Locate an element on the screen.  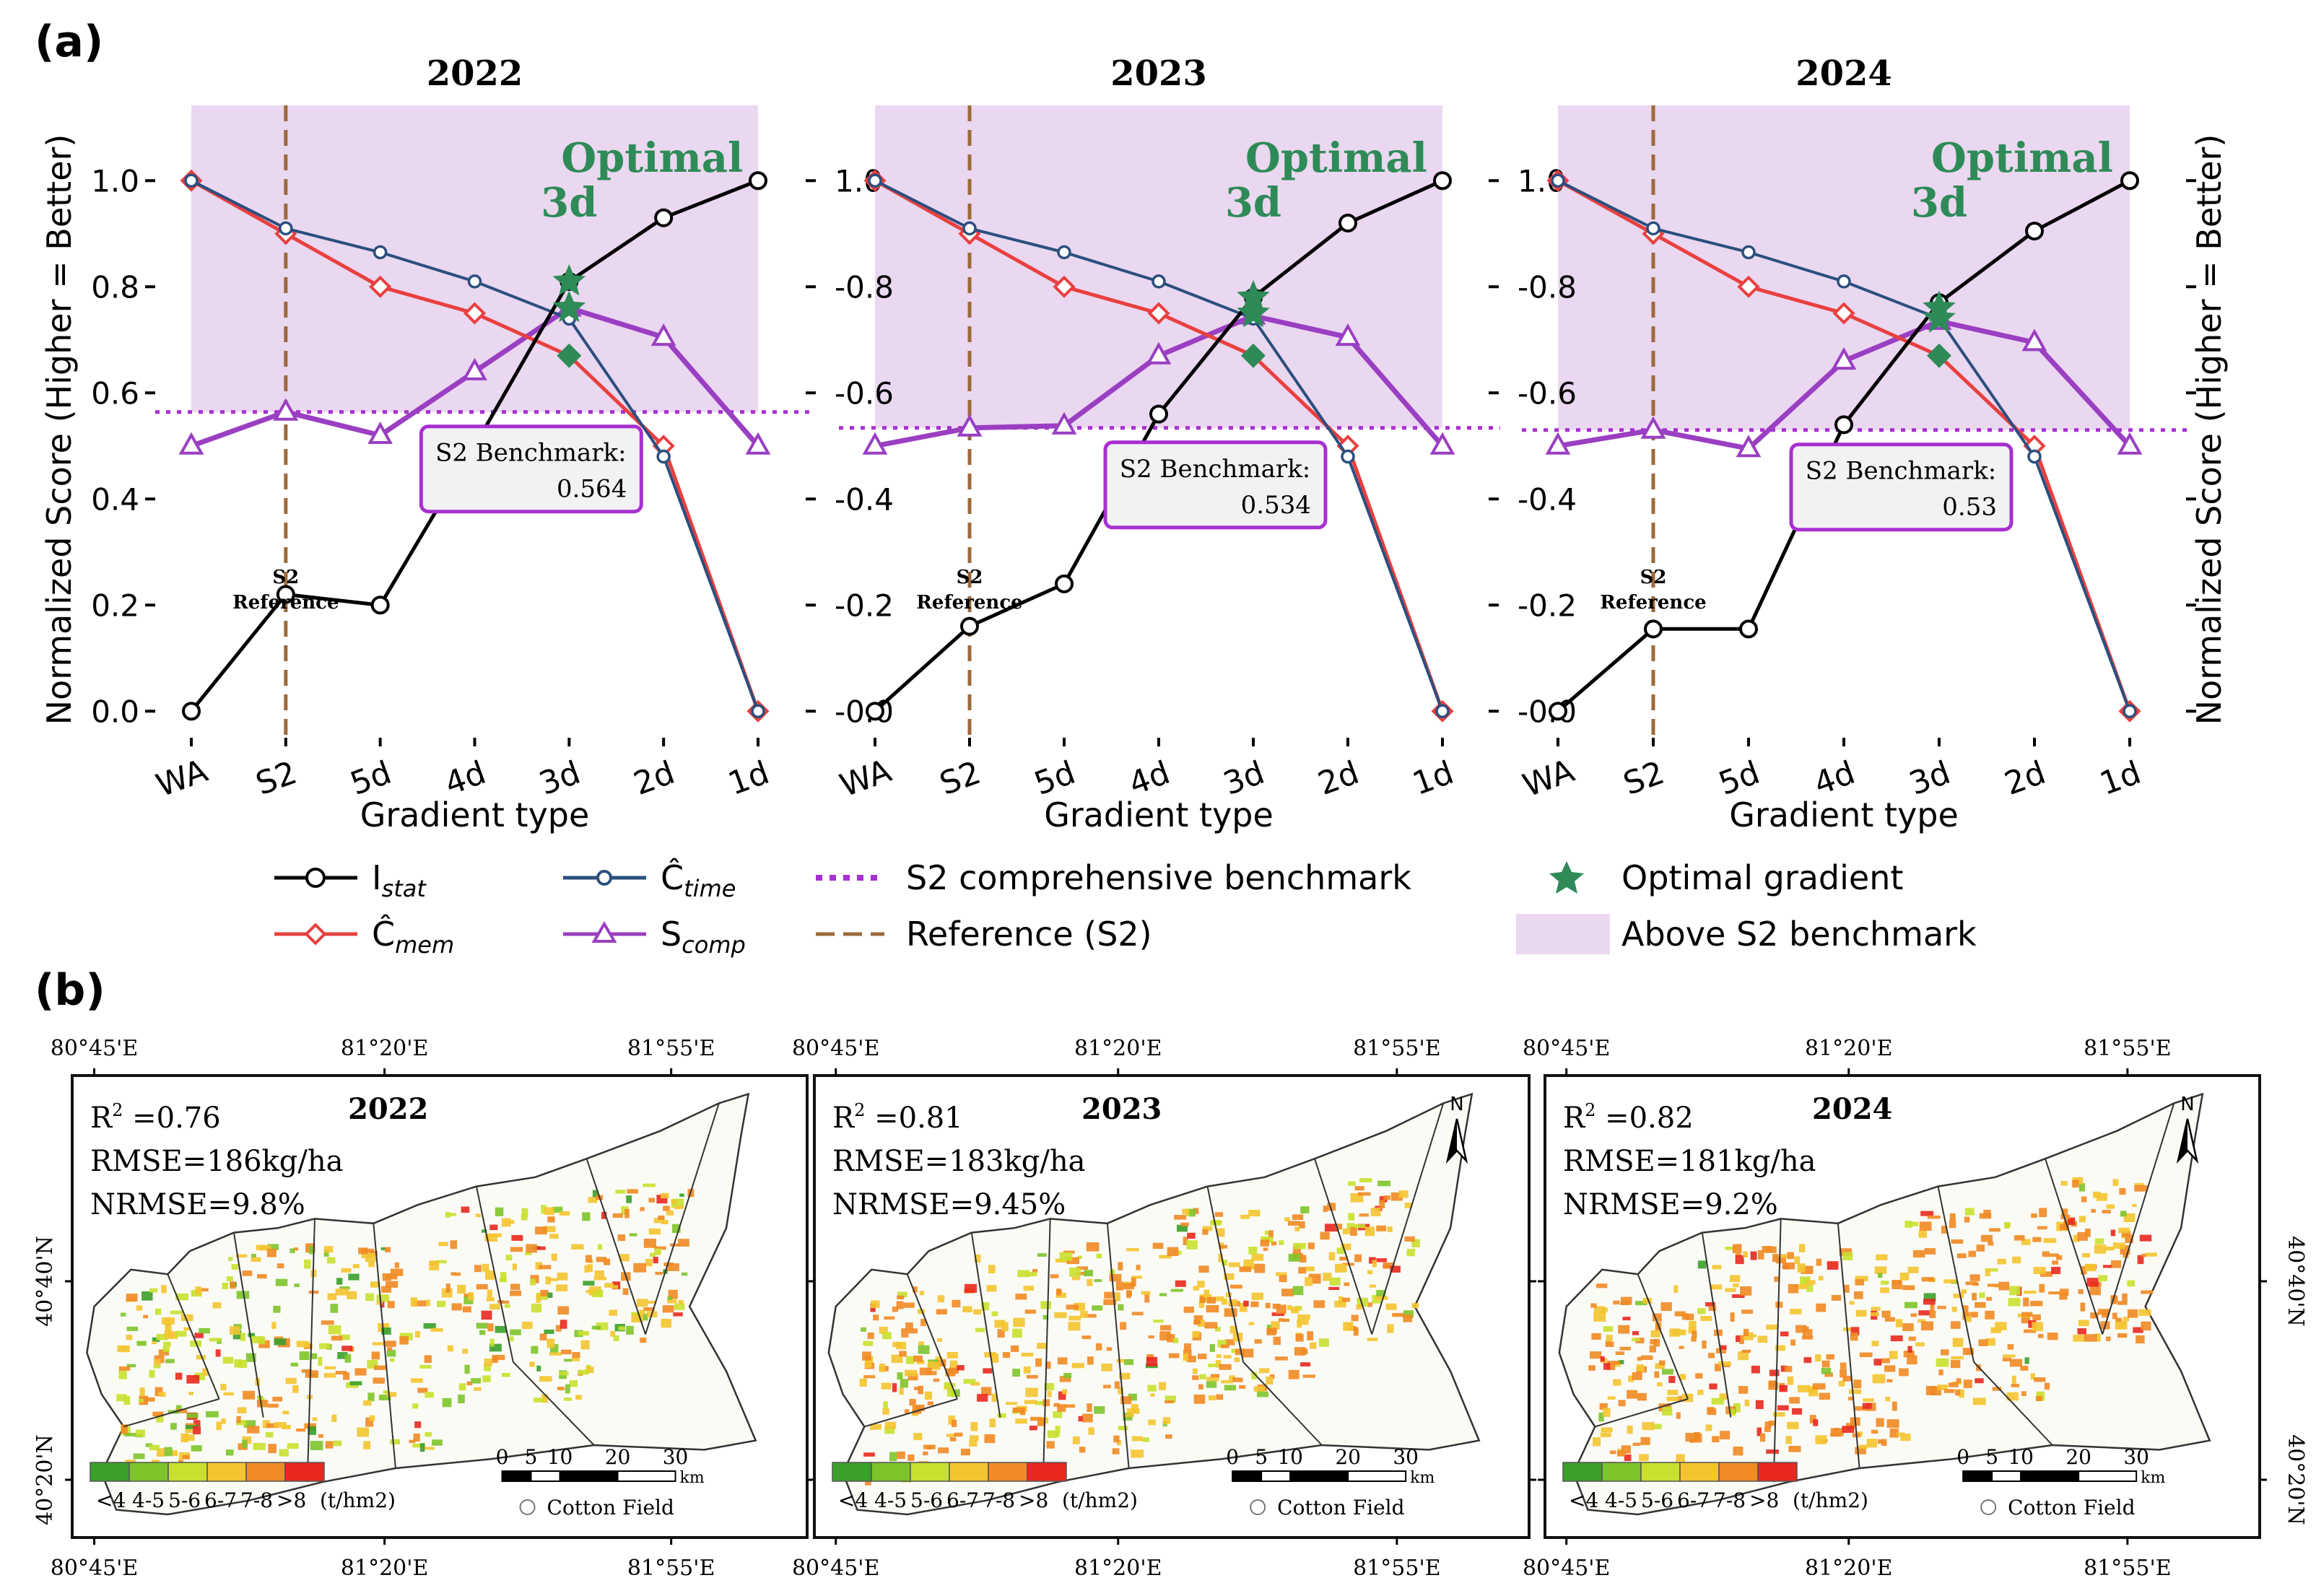
scale-bar-segment is located at coordinates (1248, 1476).